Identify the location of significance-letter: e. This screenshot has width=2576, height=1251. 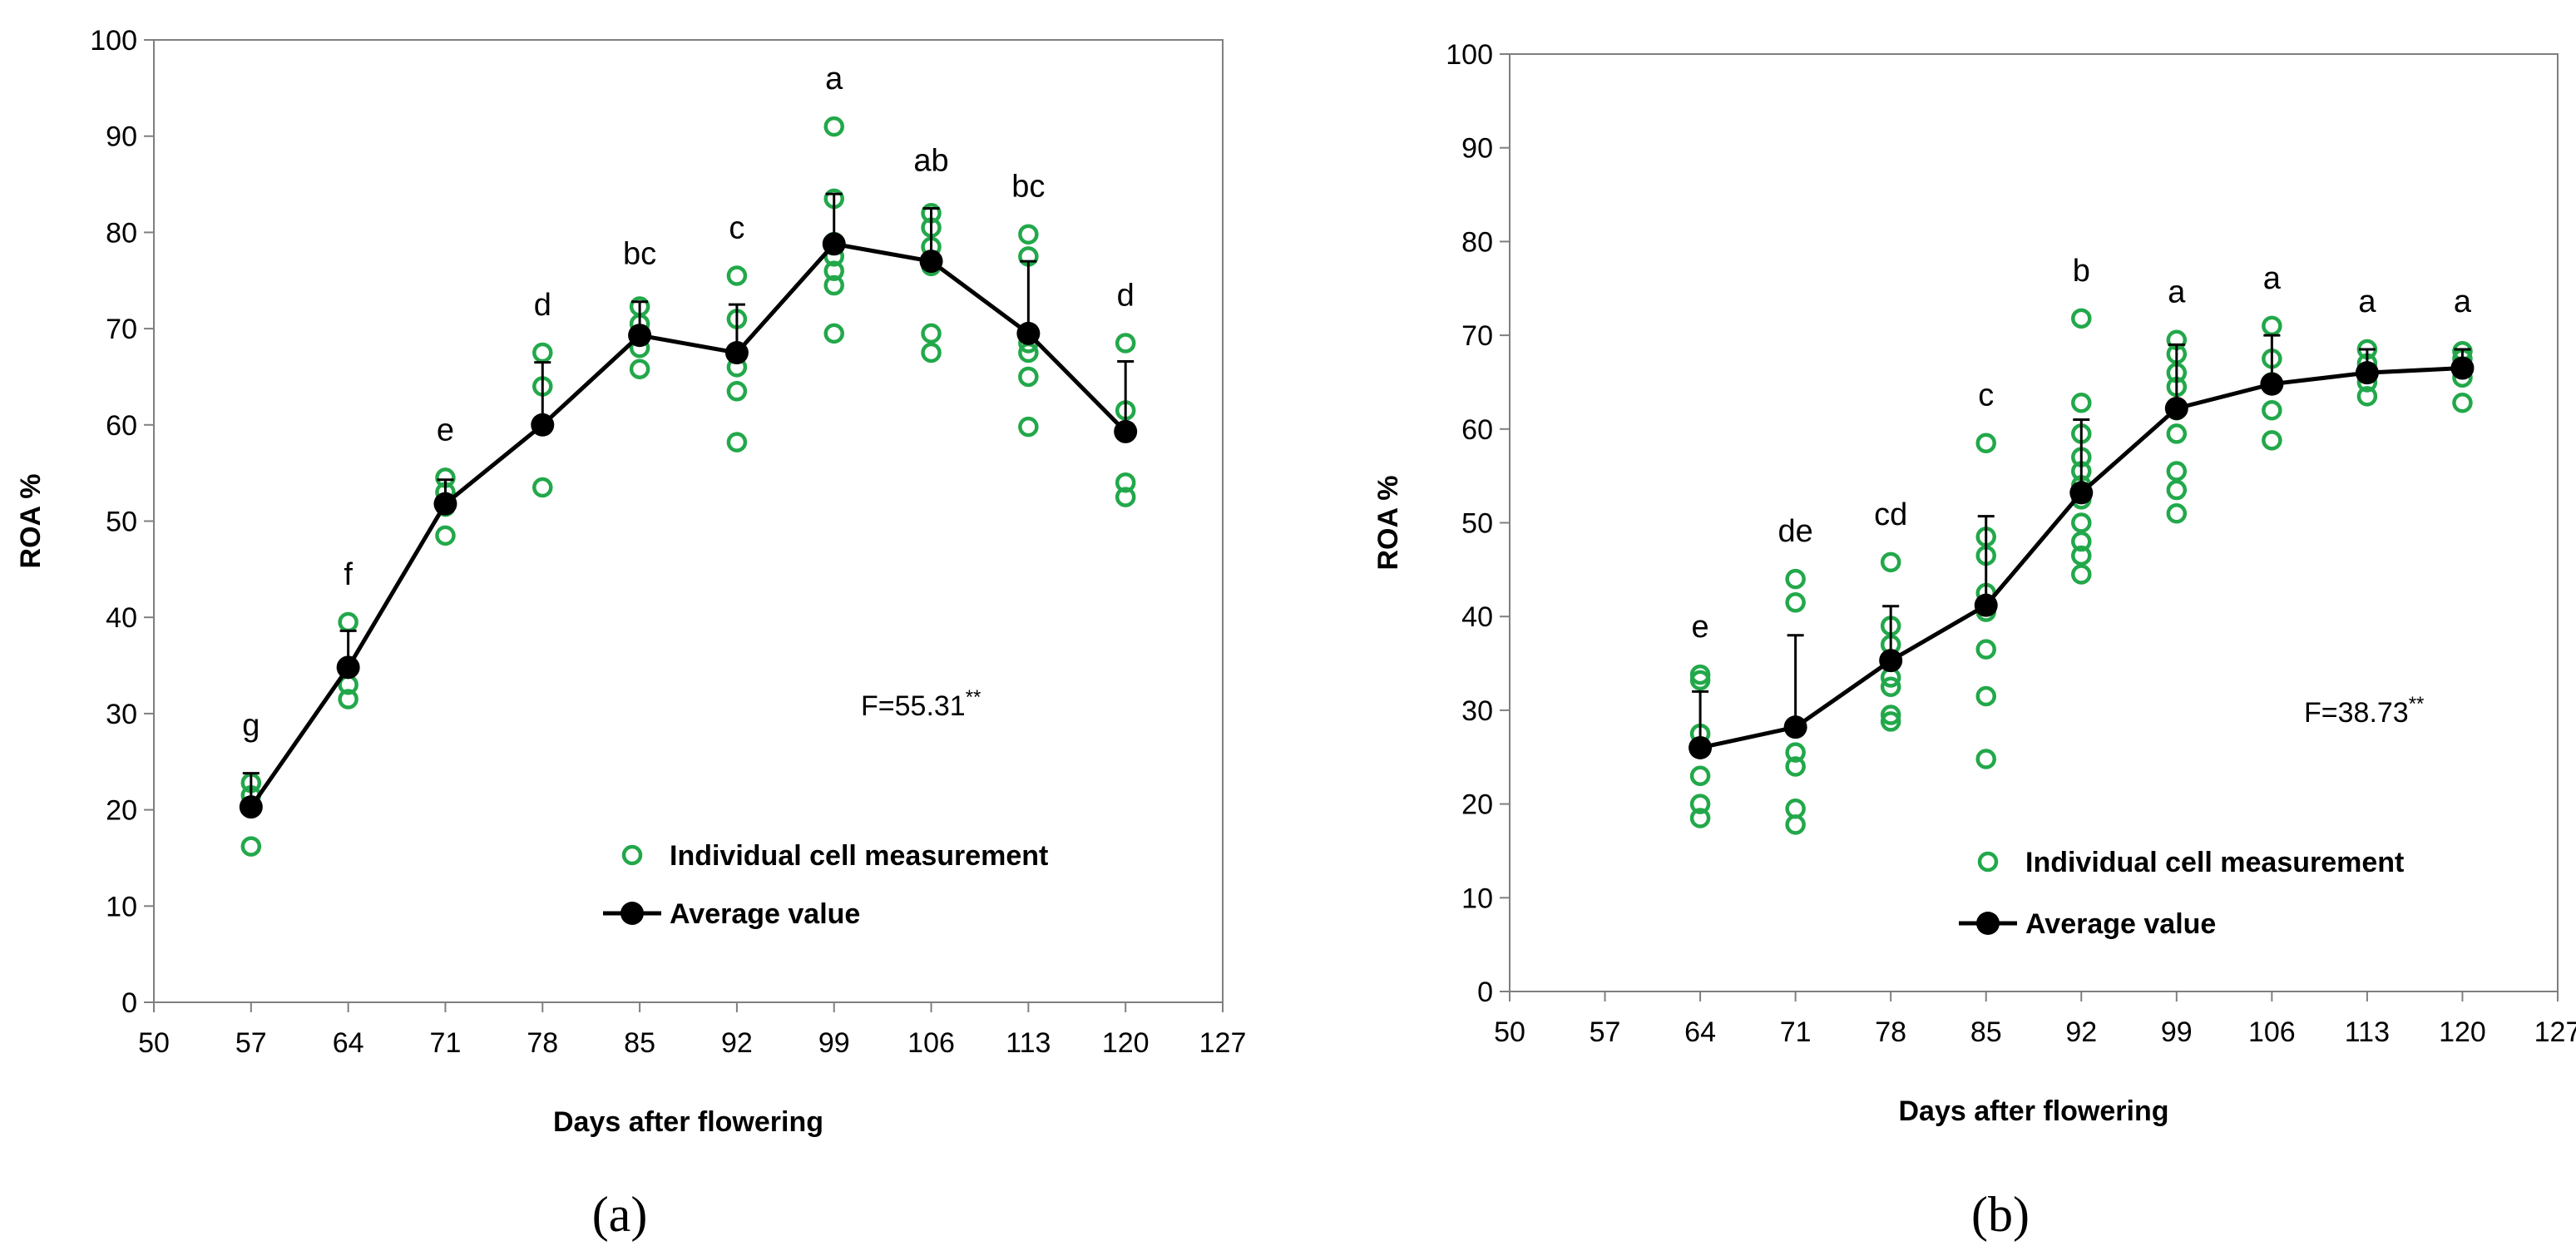
(445, 430).